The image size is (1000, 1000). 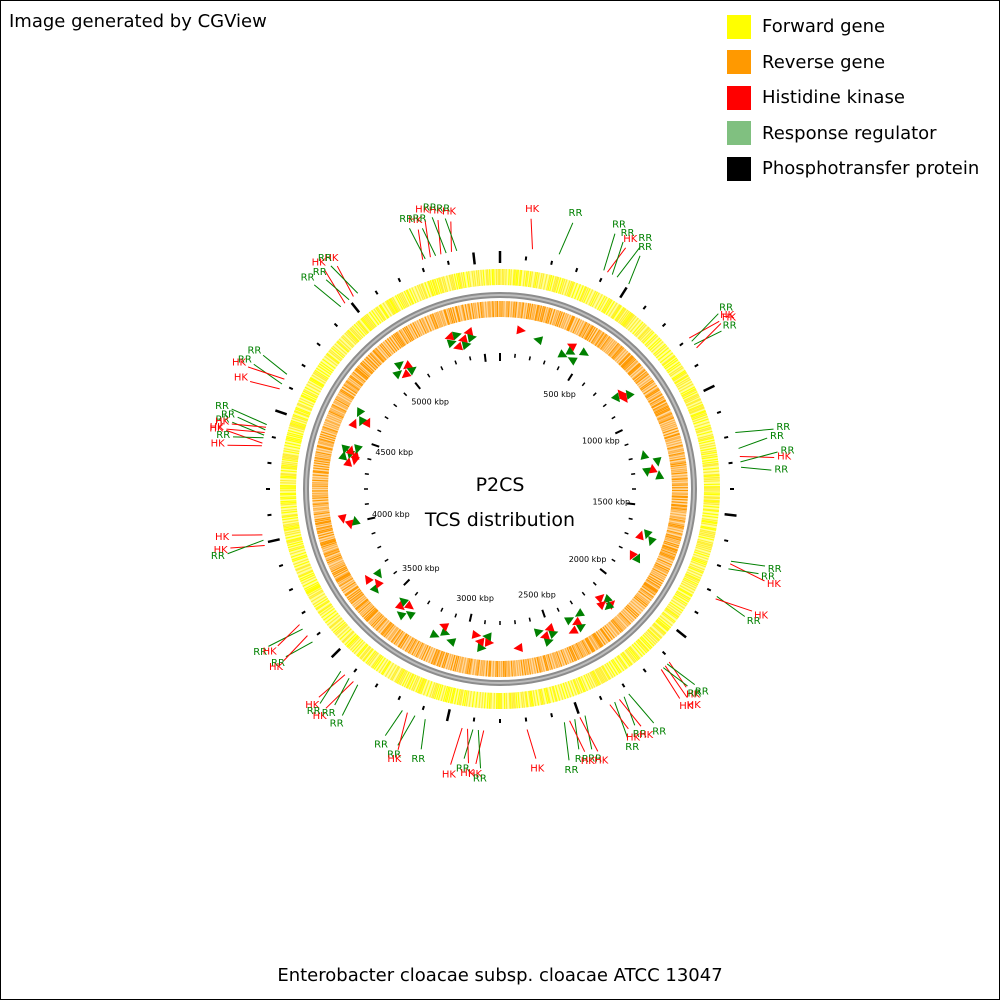 I want to click on histidine-kinase-feature, so click(x=444, y=627).